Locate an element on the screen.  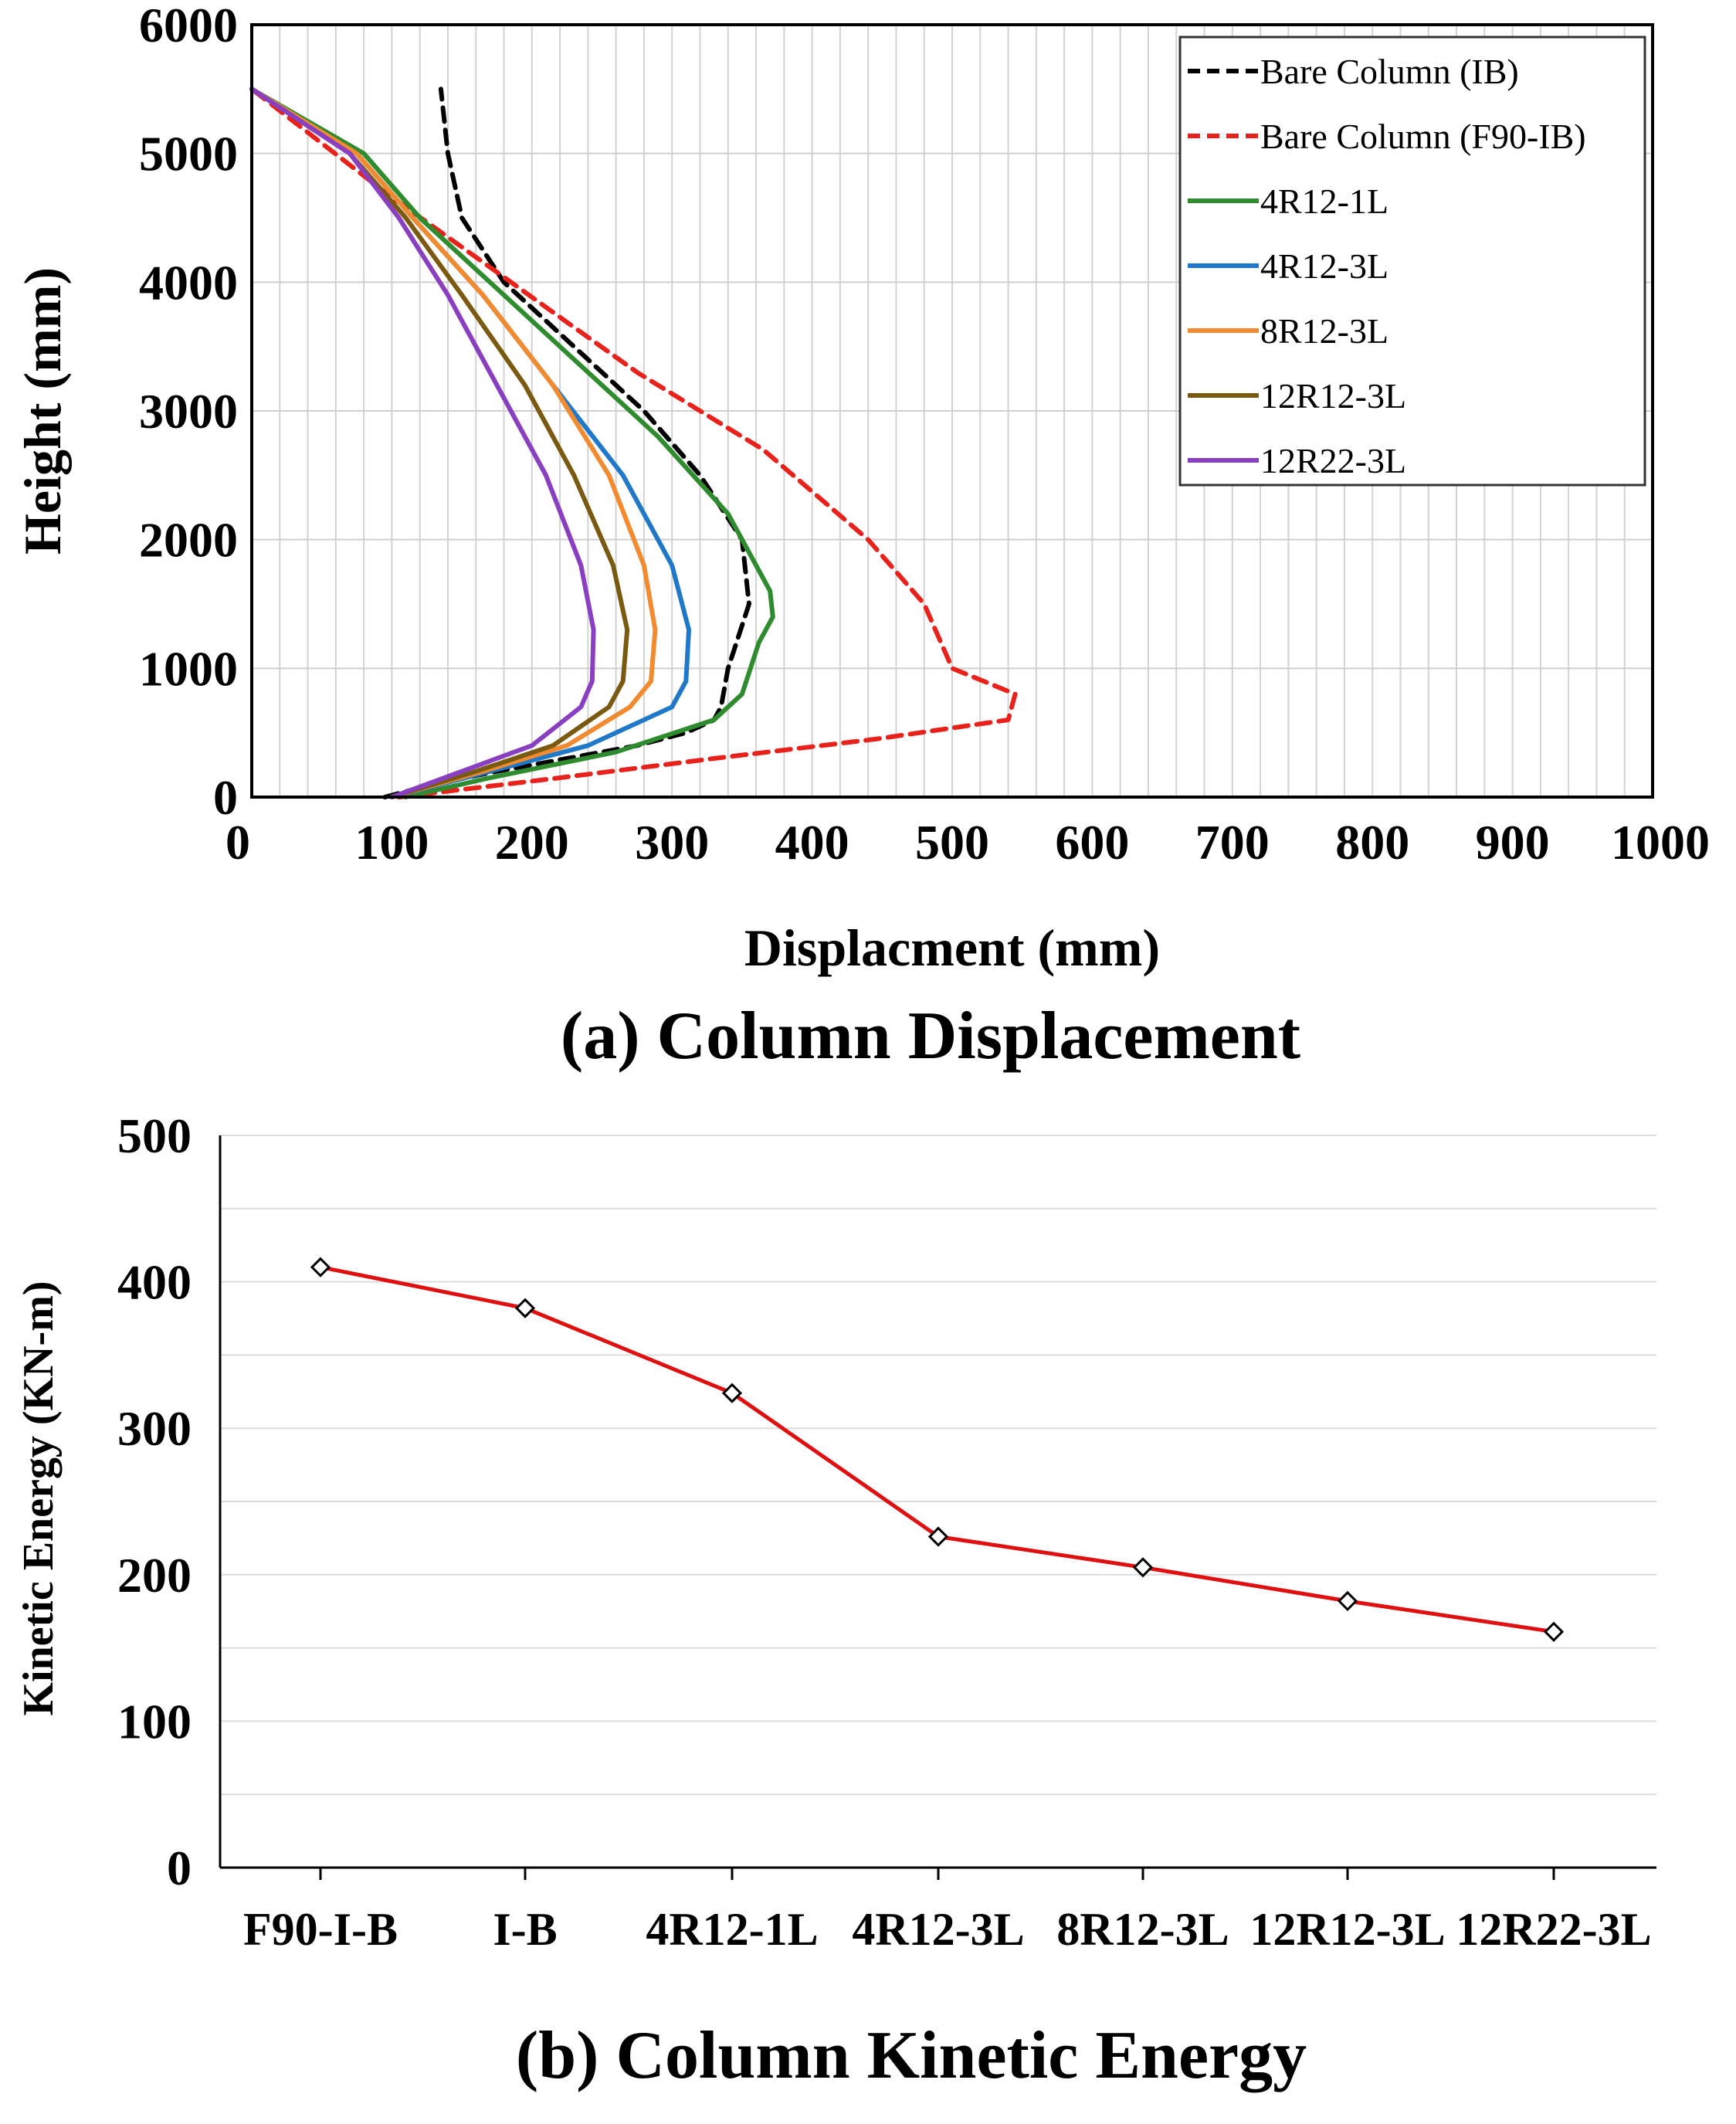
legend-label: 4R12-1L is located at coordinates (1324, 201).